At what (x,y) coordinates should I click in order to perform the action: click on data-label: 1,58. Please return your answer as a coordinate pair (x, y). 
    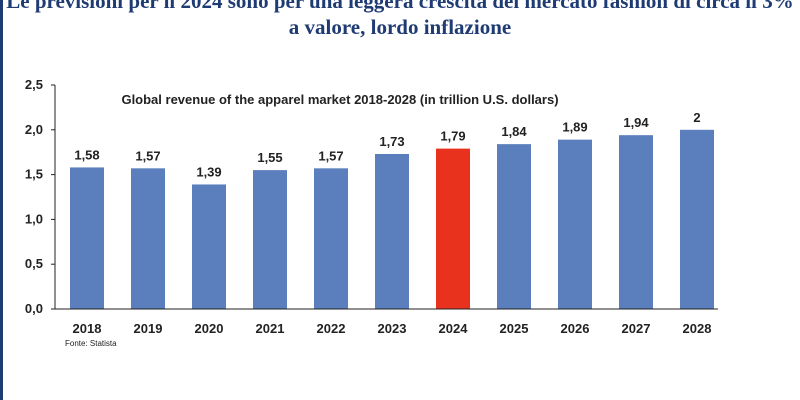
    Looking at the image, I should click on (86, 154).